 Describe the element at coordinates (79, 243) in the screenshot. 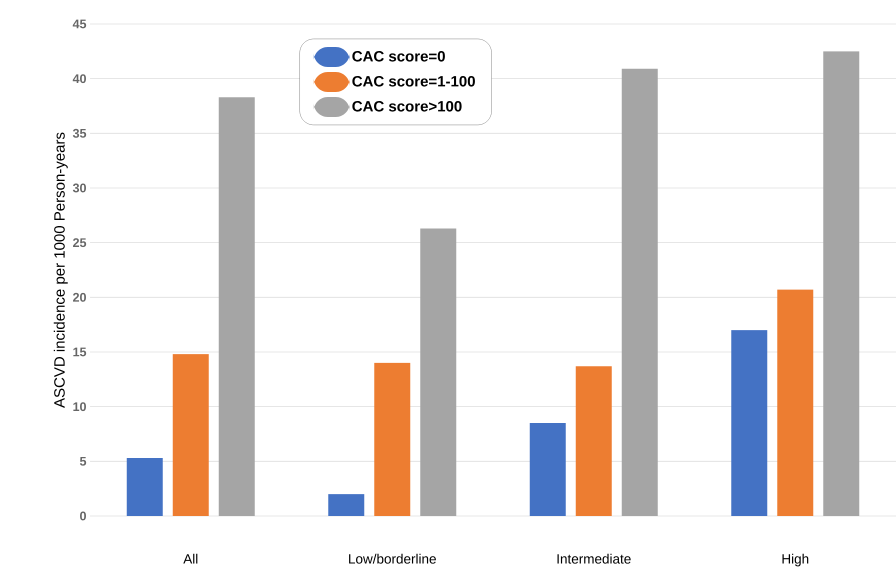

I see `y-tick-label: 25` at that location.